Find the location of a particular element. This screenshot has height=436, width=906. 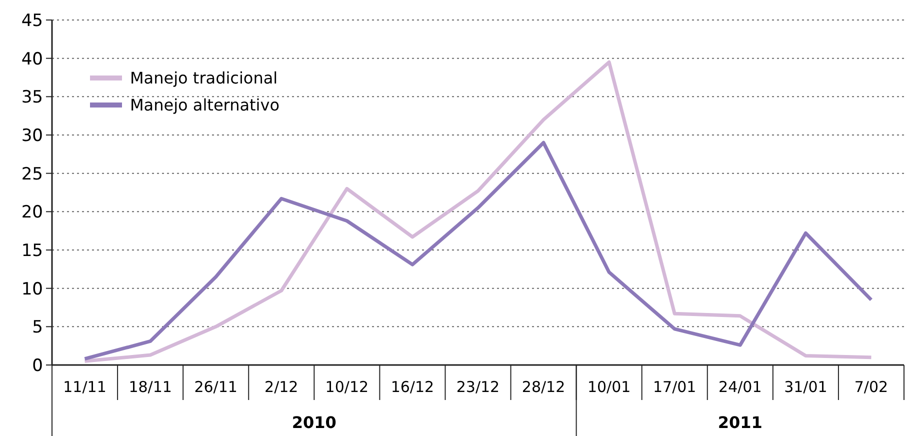

x-tick-label: 10/12 is located at coordinates (347, 387).